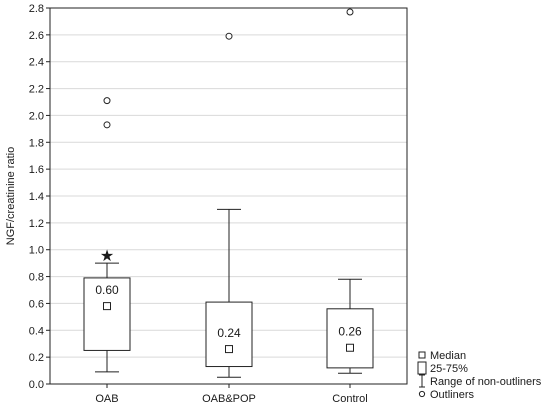 This screenshot has height=406, width=550. I want to click on y-tick-label: 2.0, so click(36, 116).